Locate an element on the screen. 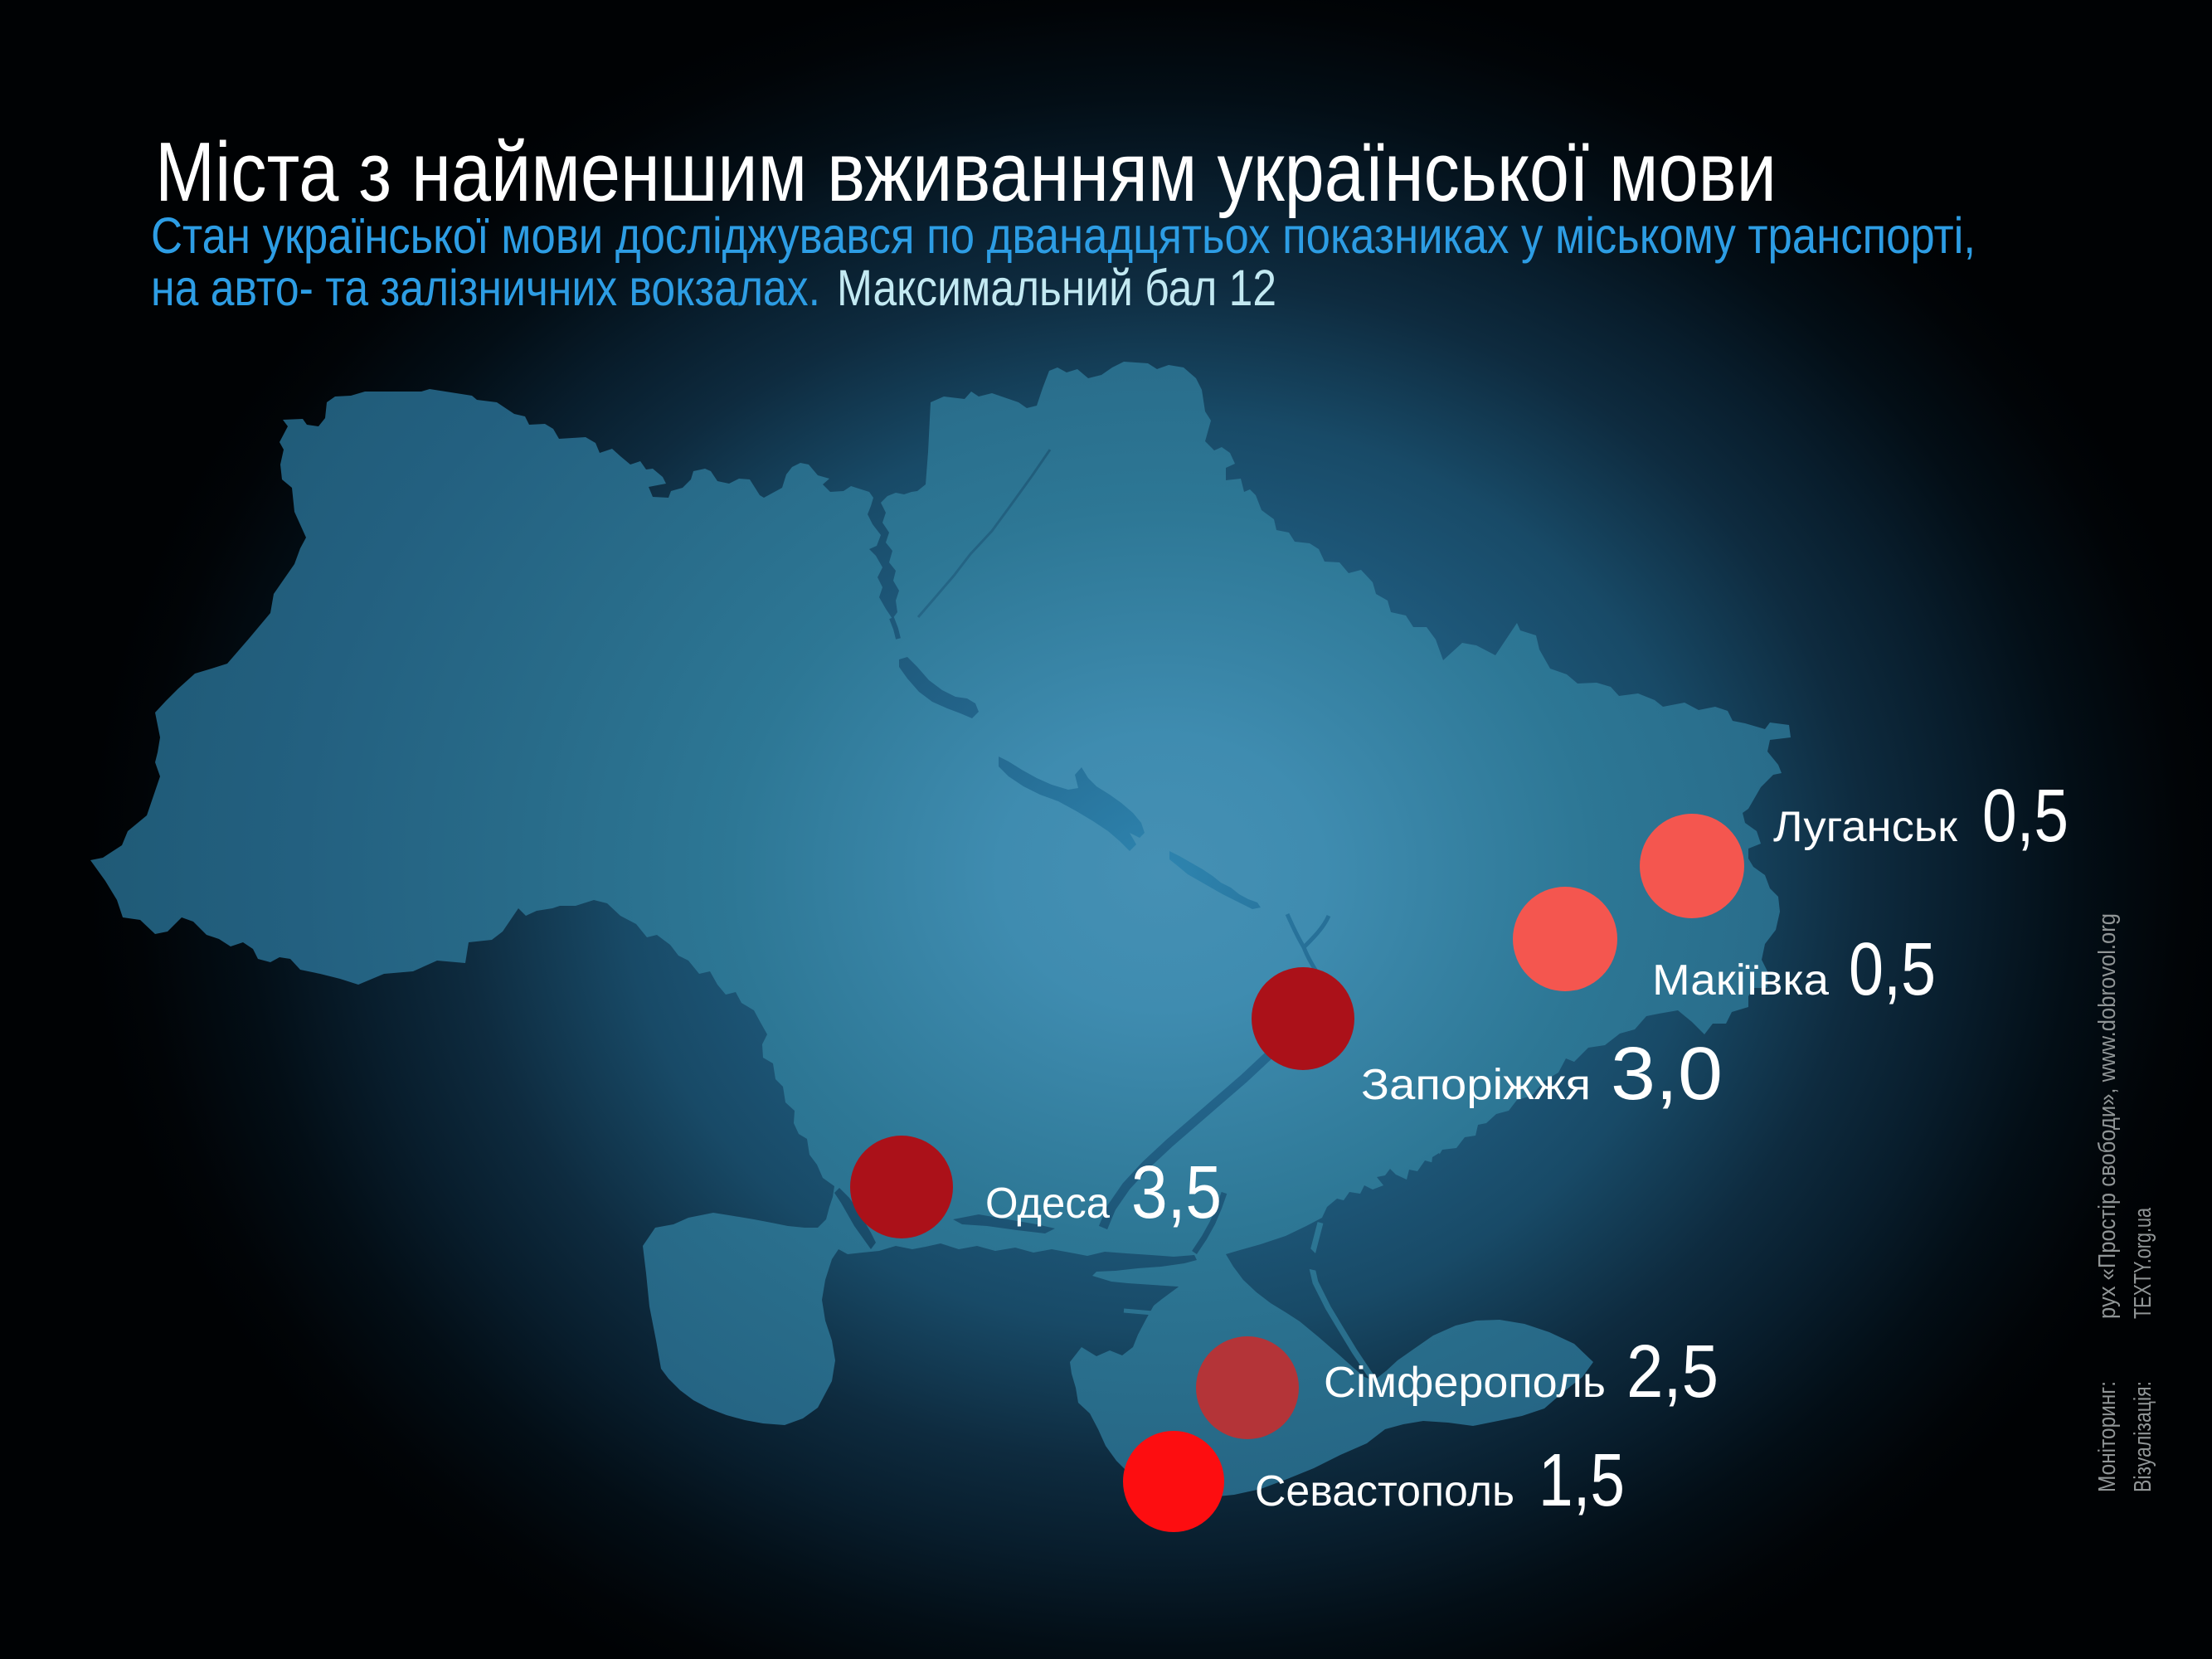  svg-text: 1,5 is located at coordinates (1582, 1480).